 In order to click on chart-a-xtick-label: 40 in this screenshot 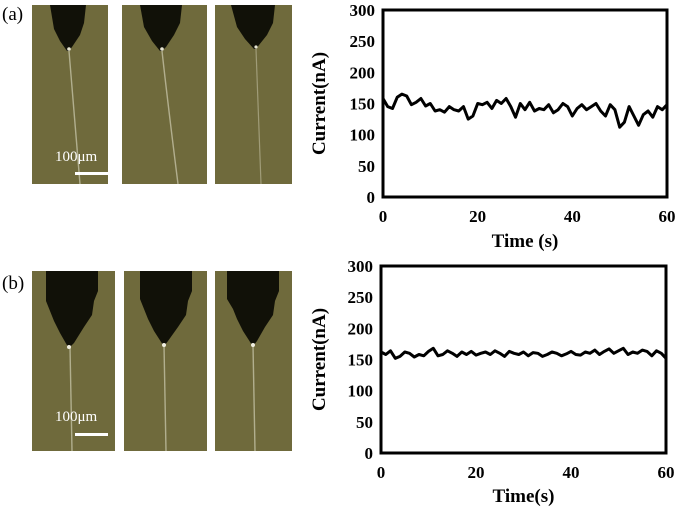, I will do `click(572, 216)`.